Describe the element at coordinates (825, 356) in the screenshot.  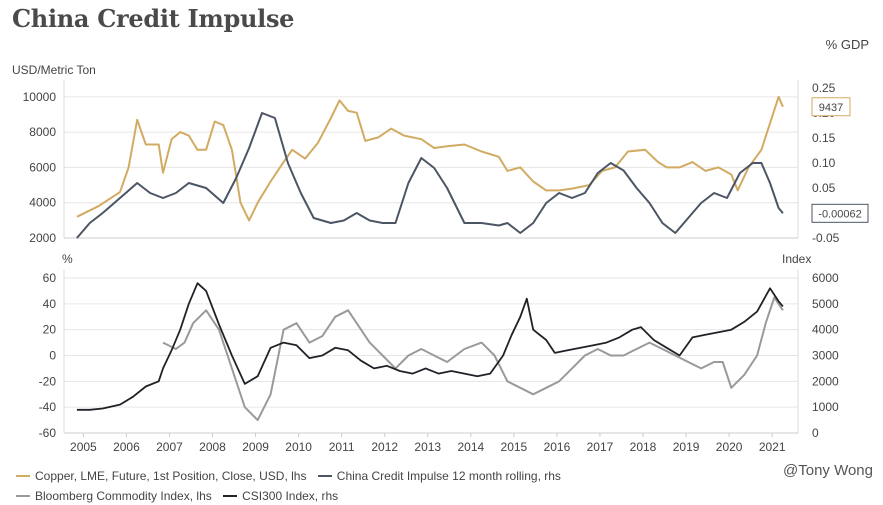
I see `y2-tick-label: 3000` at that location.